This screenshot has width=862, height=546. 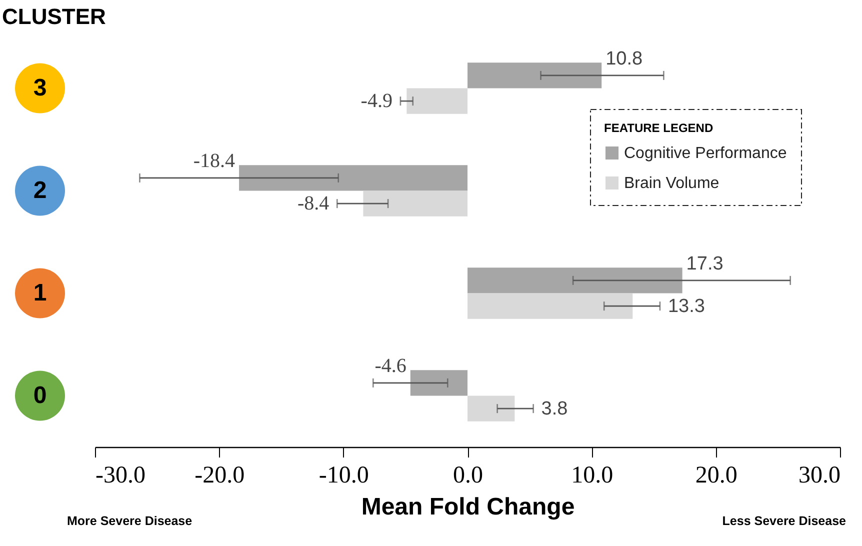 I want to click on data-label: 17.3, so click(x=705, y=263).